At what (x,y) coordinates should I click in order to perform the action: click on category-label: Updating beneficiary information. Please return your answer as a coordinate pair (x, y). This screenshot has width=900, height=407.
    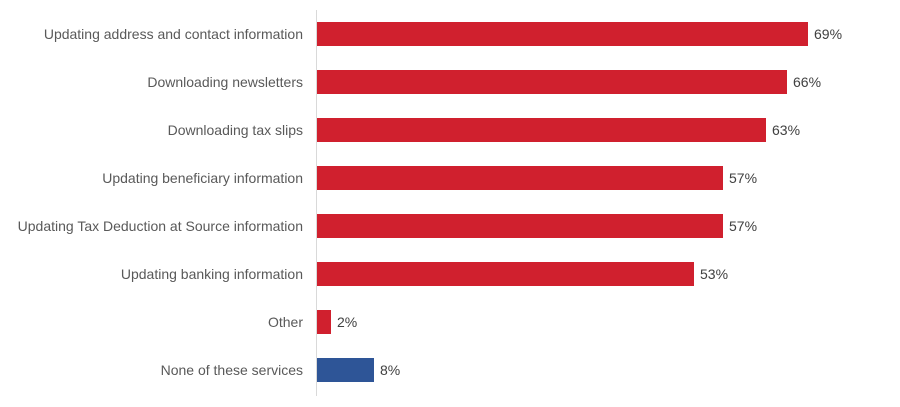
    Looking at the image, I should click on (202, 178).